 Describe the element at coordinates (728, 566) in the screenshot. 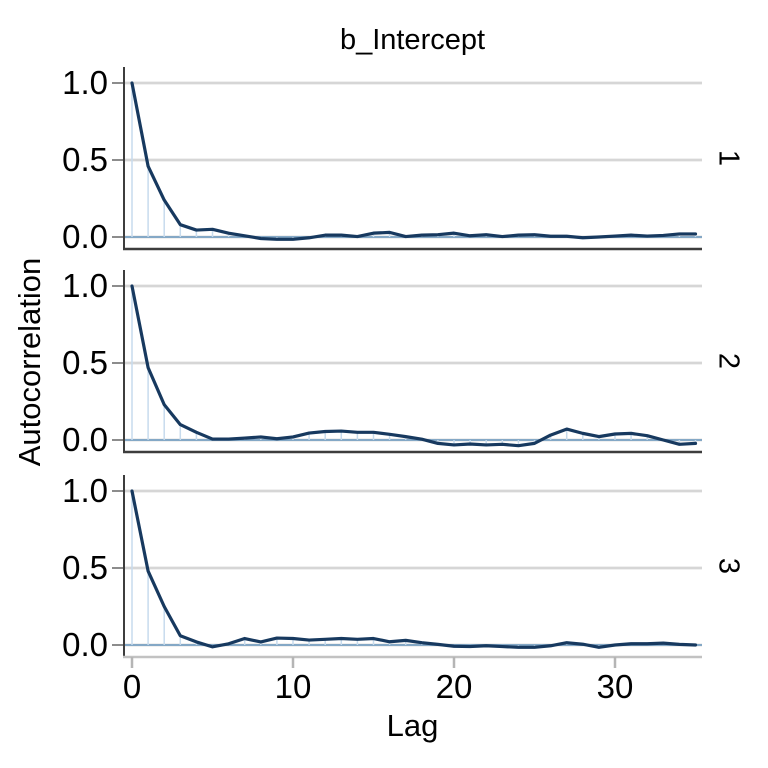

I see `facet-strip-label-chain-3: 3` at that location.